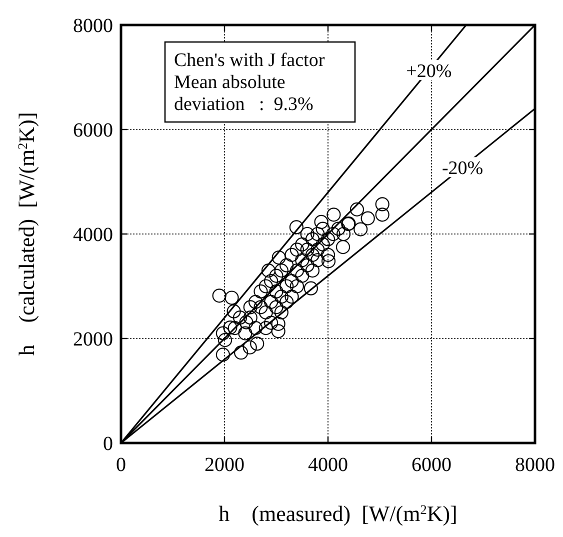  I want to click on x-tick-label: 2000, so click(224, 465).